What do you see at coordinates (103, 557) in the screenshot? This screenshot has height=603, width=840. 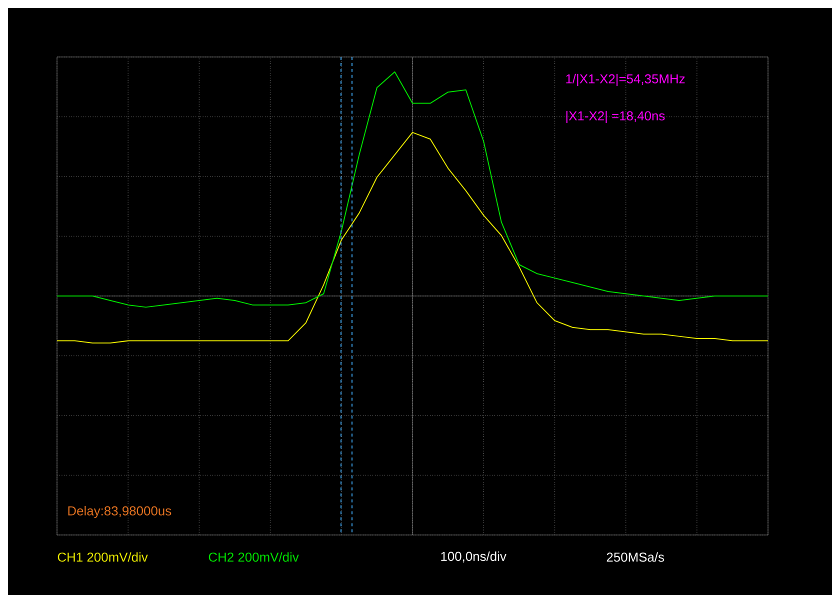 I see `text: CH1 200mV/div` at bounding box center [103, 557].